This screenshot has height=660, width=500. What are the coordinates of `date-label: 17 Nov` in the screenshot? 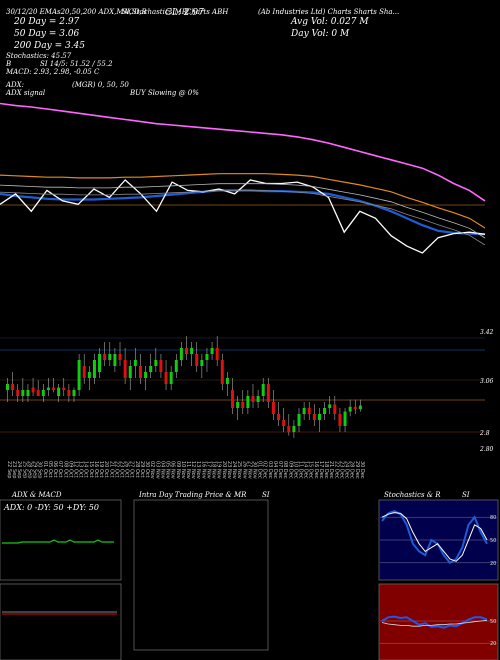 It's located at (208, 470).